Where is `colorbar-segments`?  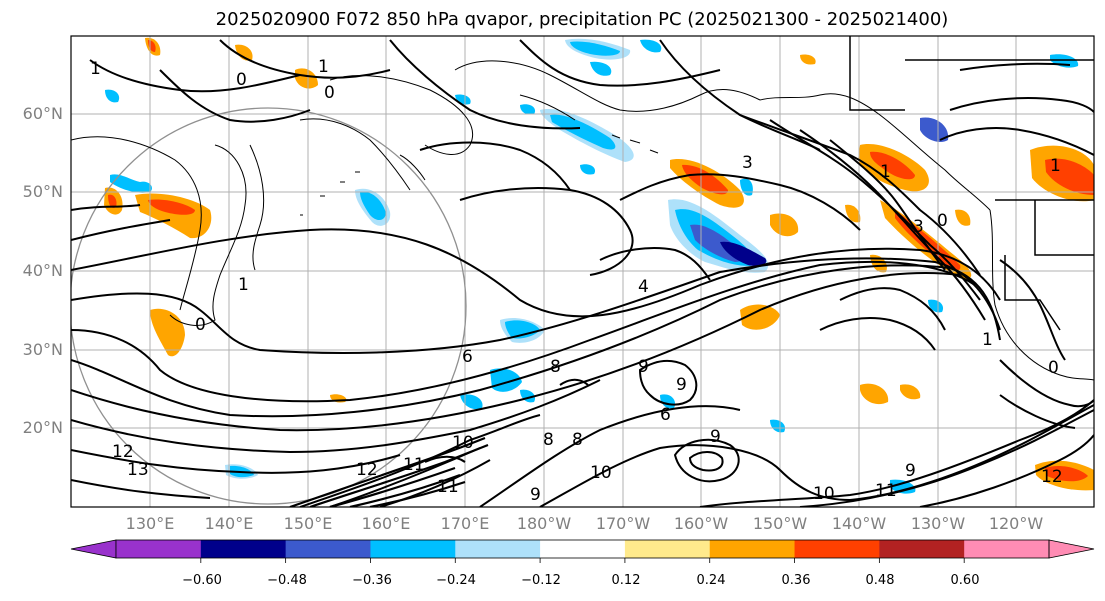 colorbar-segments is located at coordinates (583, 549).